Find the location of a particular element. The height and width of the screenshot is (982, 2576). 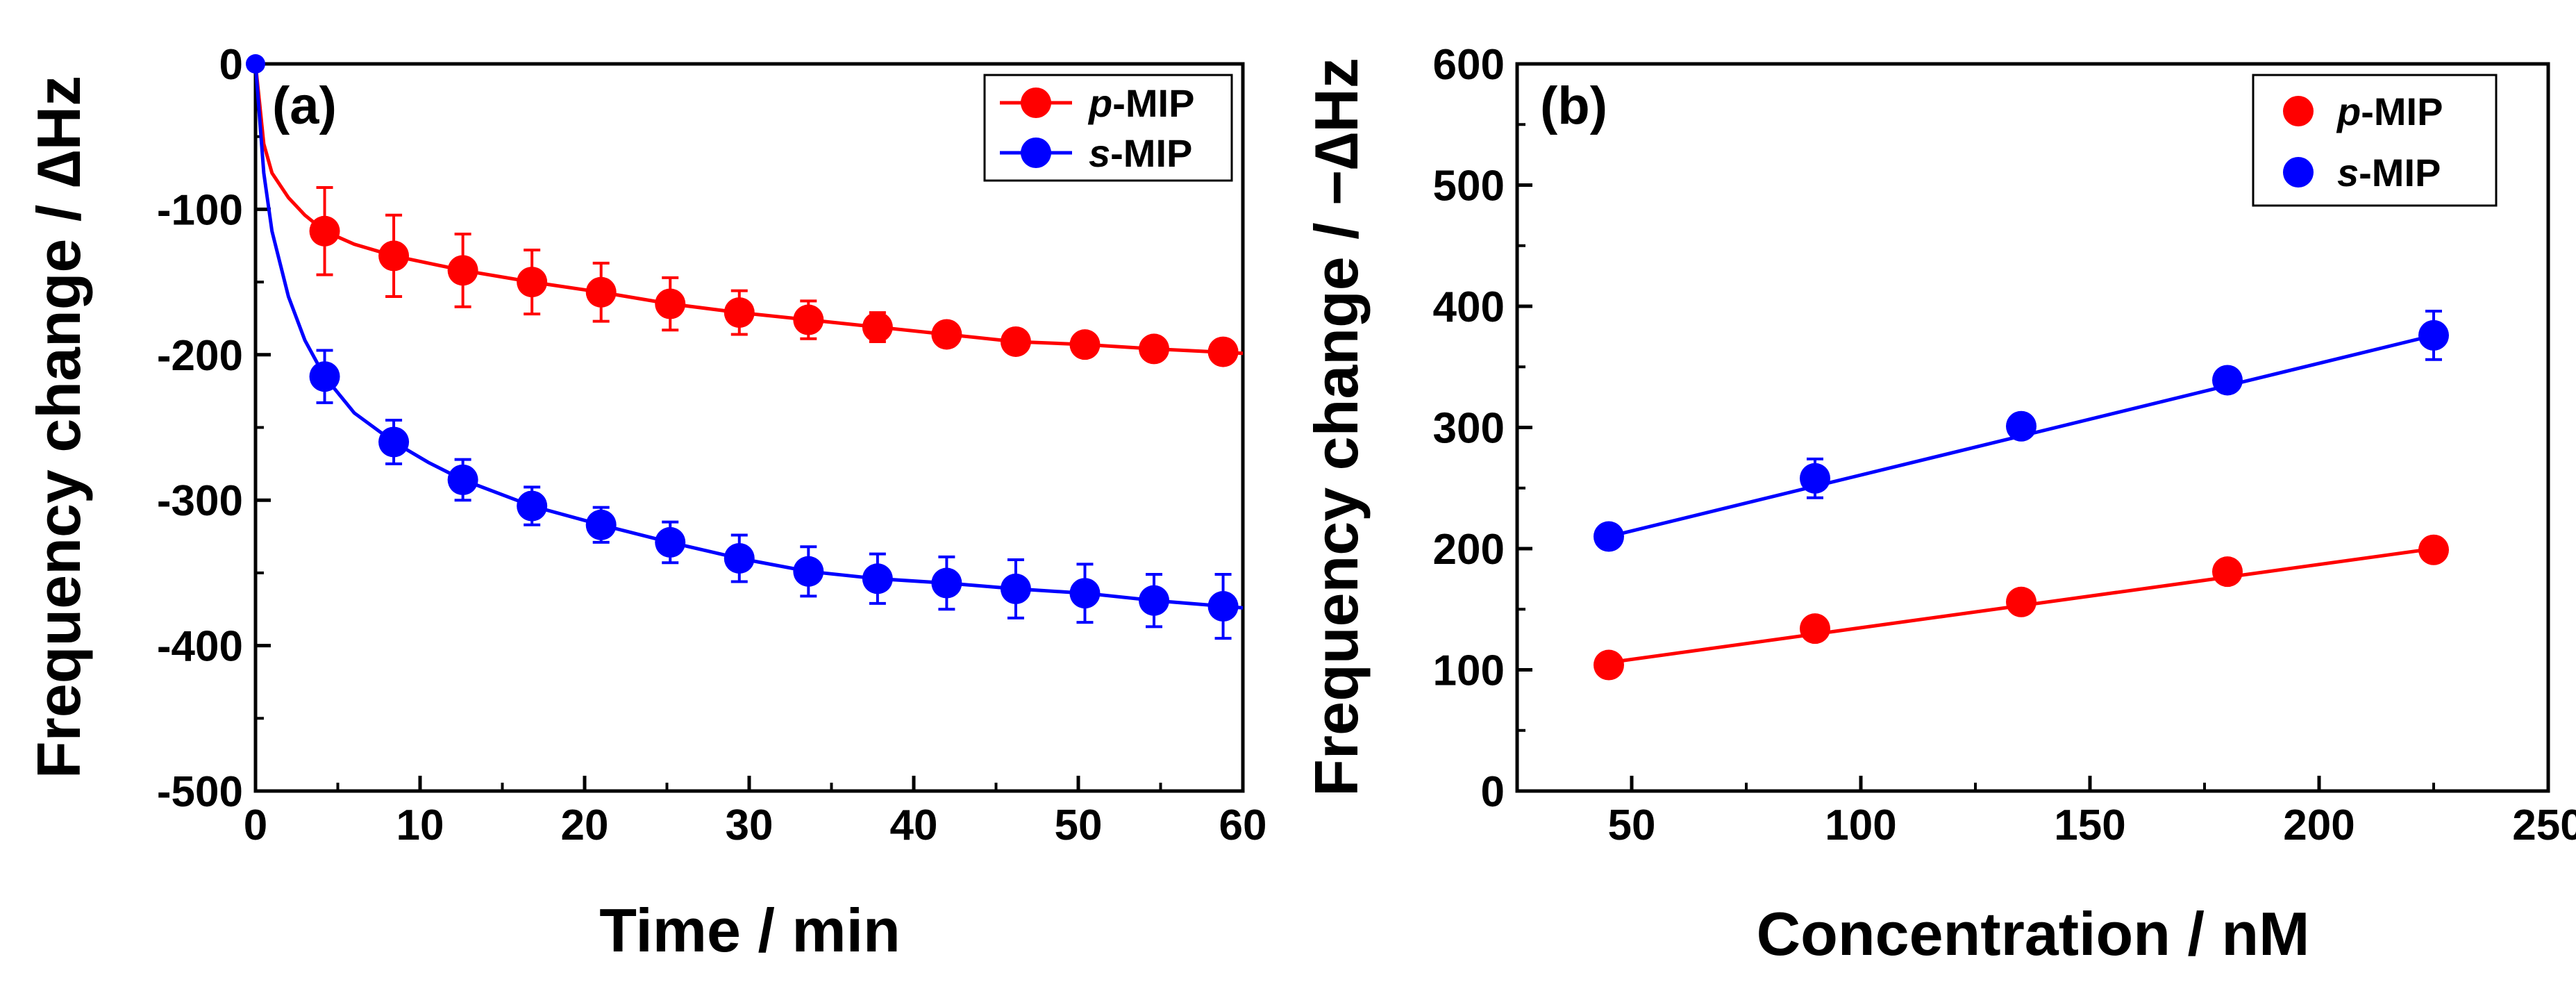

panel-b-legend-label-p-mip: p-MIP is located at coordinates (2389, 112).